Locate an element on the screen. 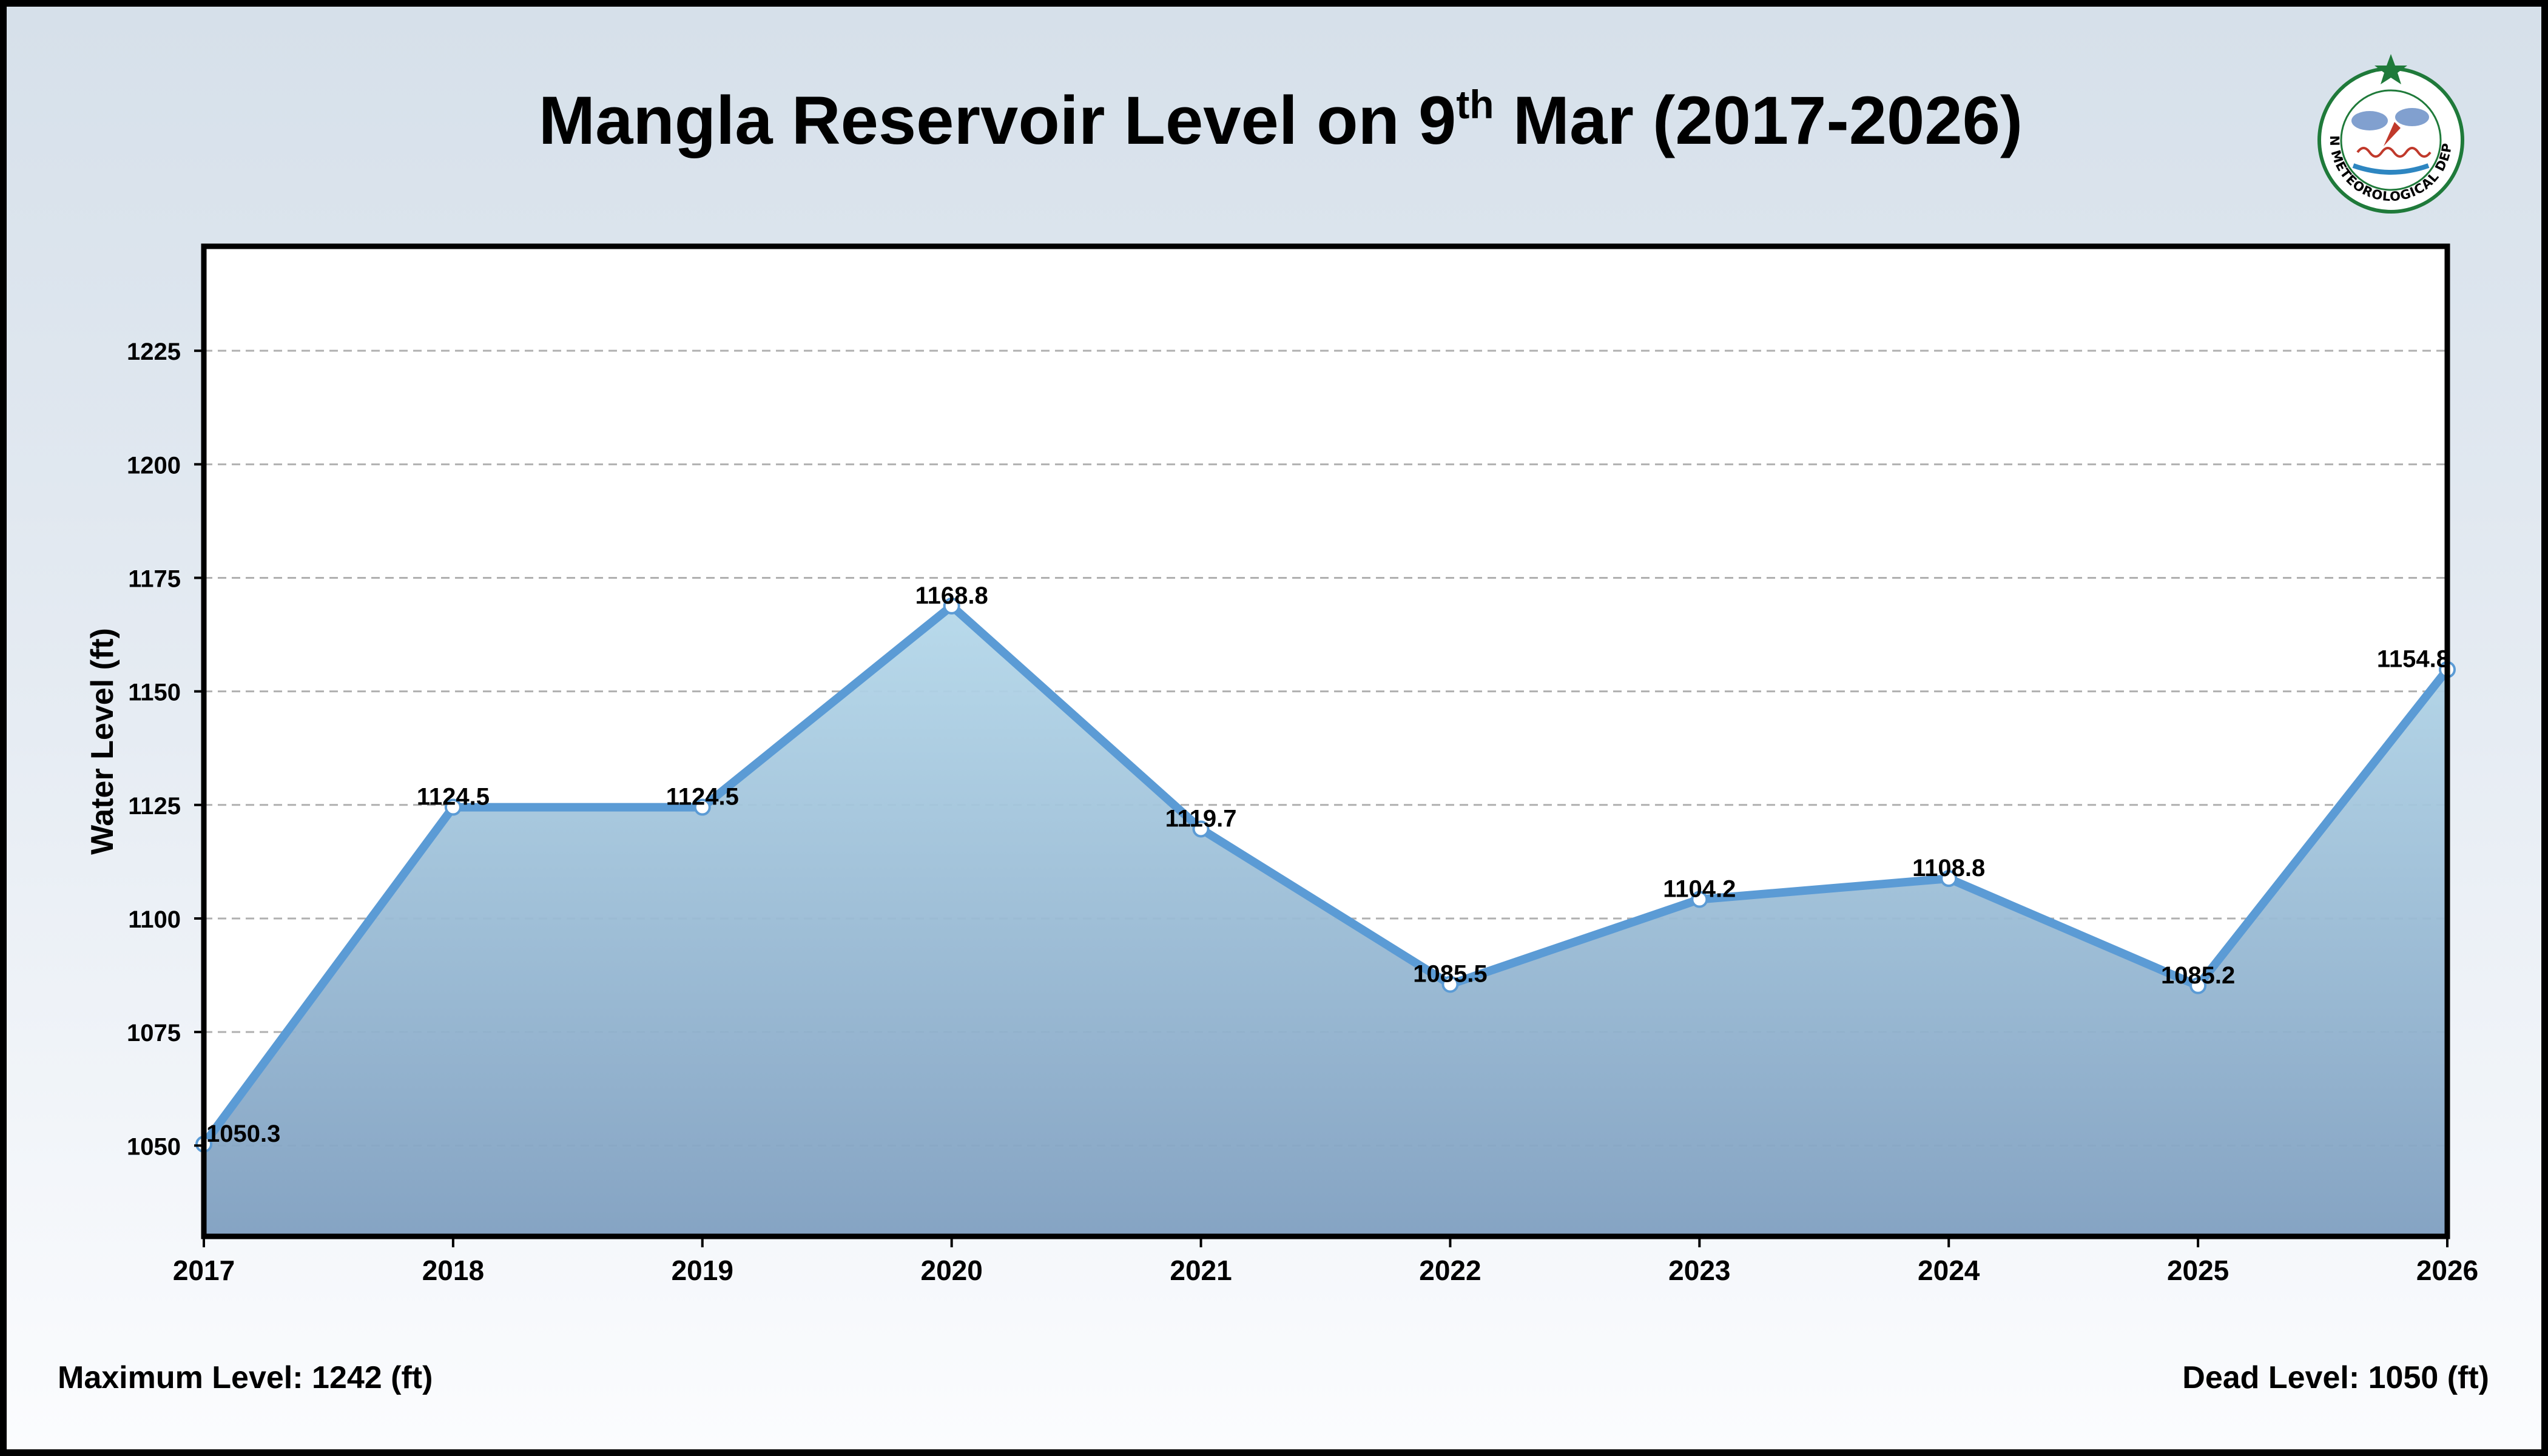 This screenshot has width=2548, height=1456. data-label: 1104.2 is located at coordinates (1699, 889).